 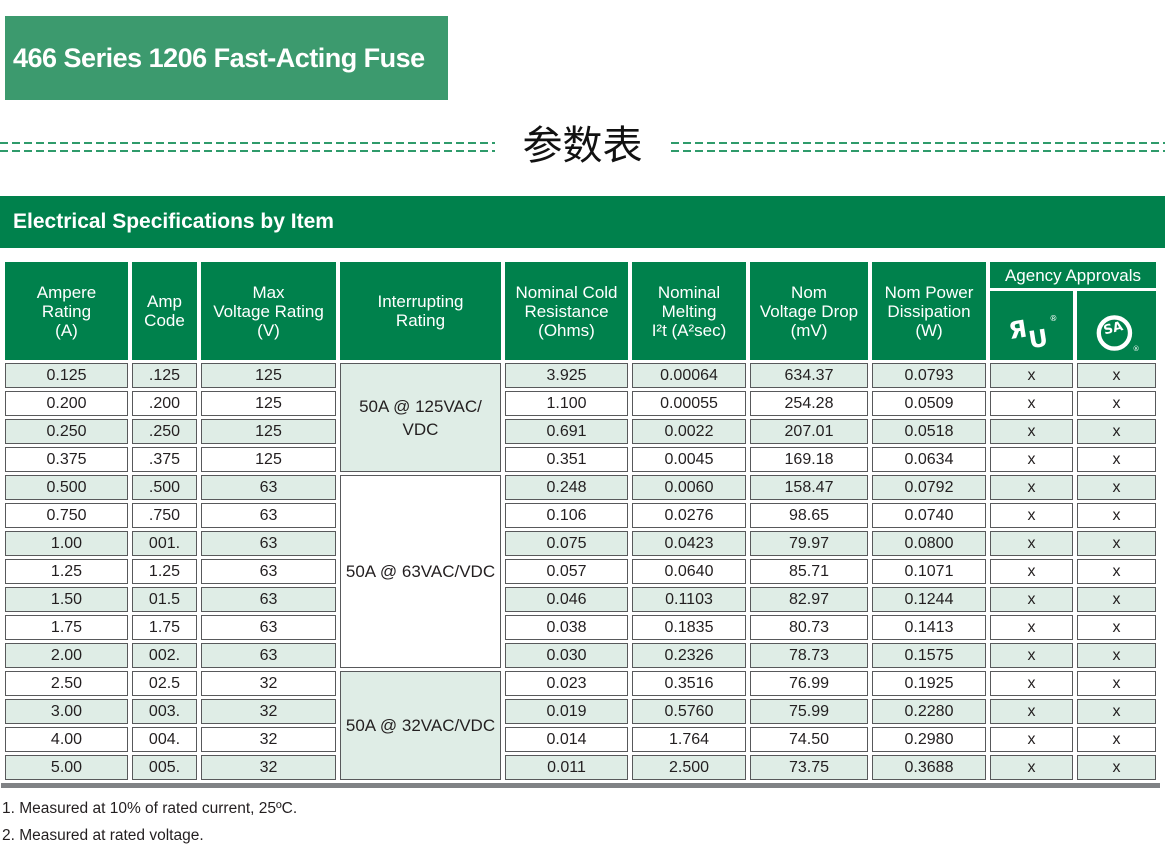 What do you see at coordinates (689, 599) in the screenshot?
I see `cell-nominal-melting-i2t: 0.1103` at bounding box center [689, 599].